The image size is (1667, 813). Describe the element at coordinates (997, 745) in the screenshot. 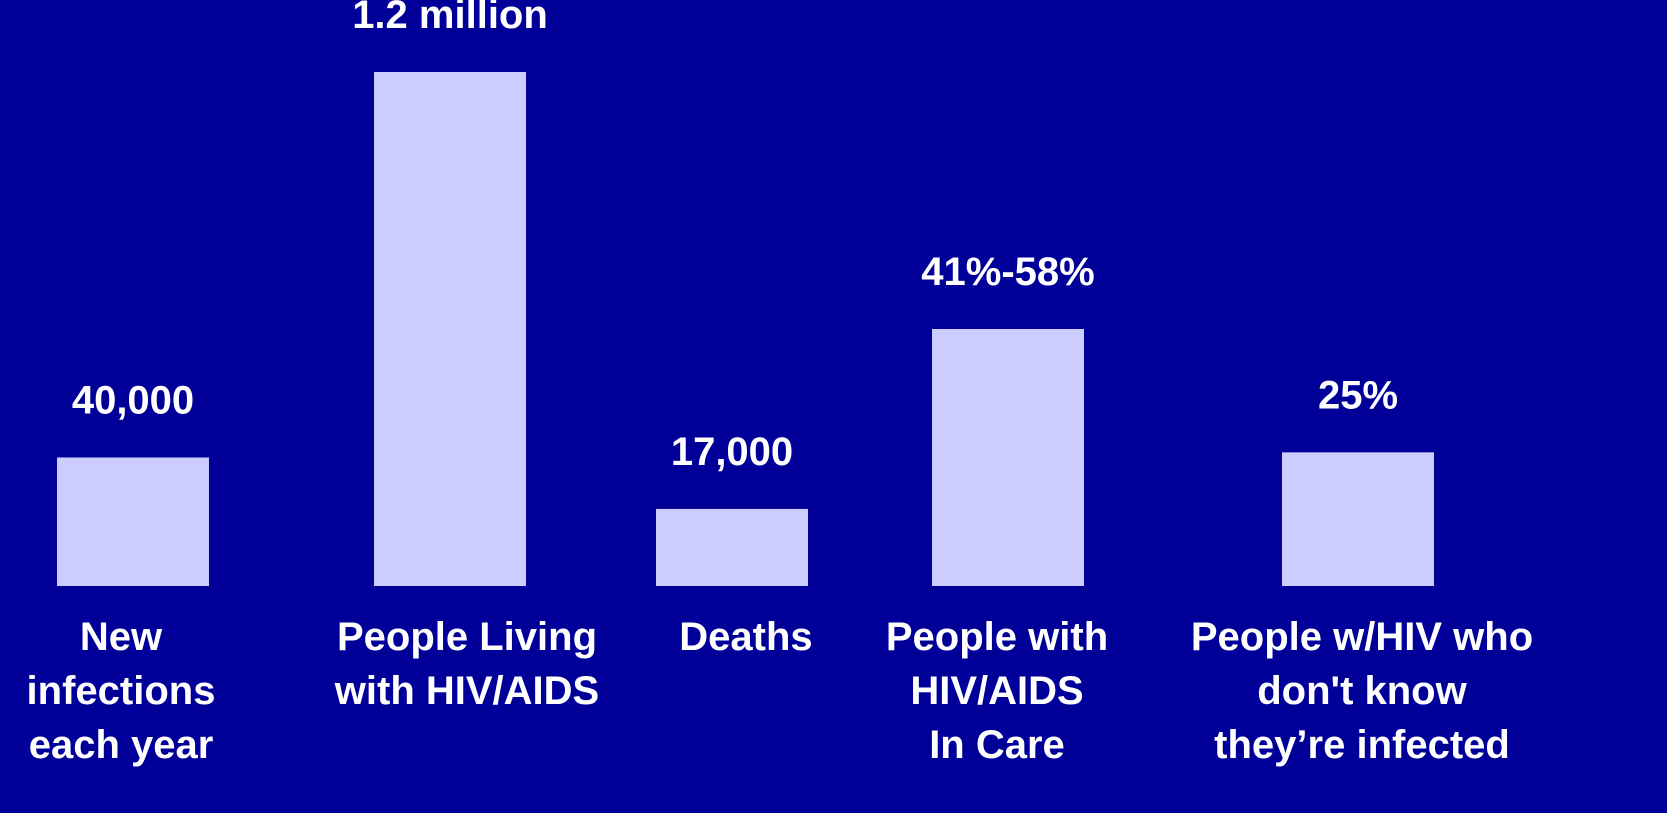

I see `category-label-line: In Care` at that location.